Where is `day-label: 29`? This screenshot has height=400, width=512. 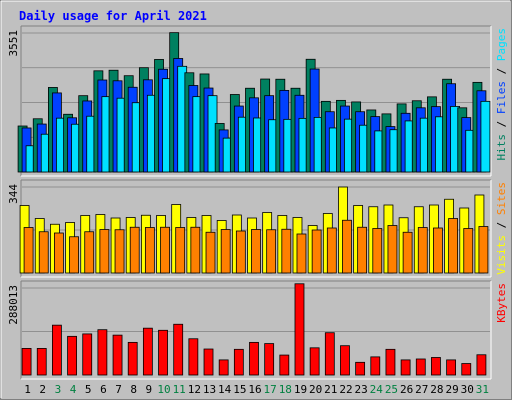 day-label: 29 is located at coordinates (451, 389).